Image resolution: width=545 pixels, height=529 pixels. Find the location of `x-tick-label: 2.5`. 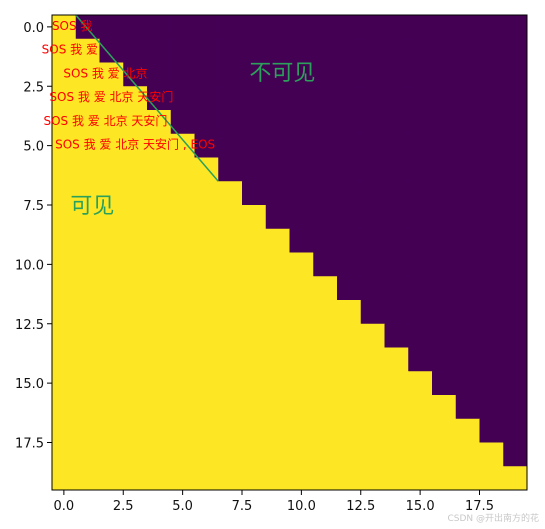

x-tick-label: 2.5 is located at coordinates (123, 506).